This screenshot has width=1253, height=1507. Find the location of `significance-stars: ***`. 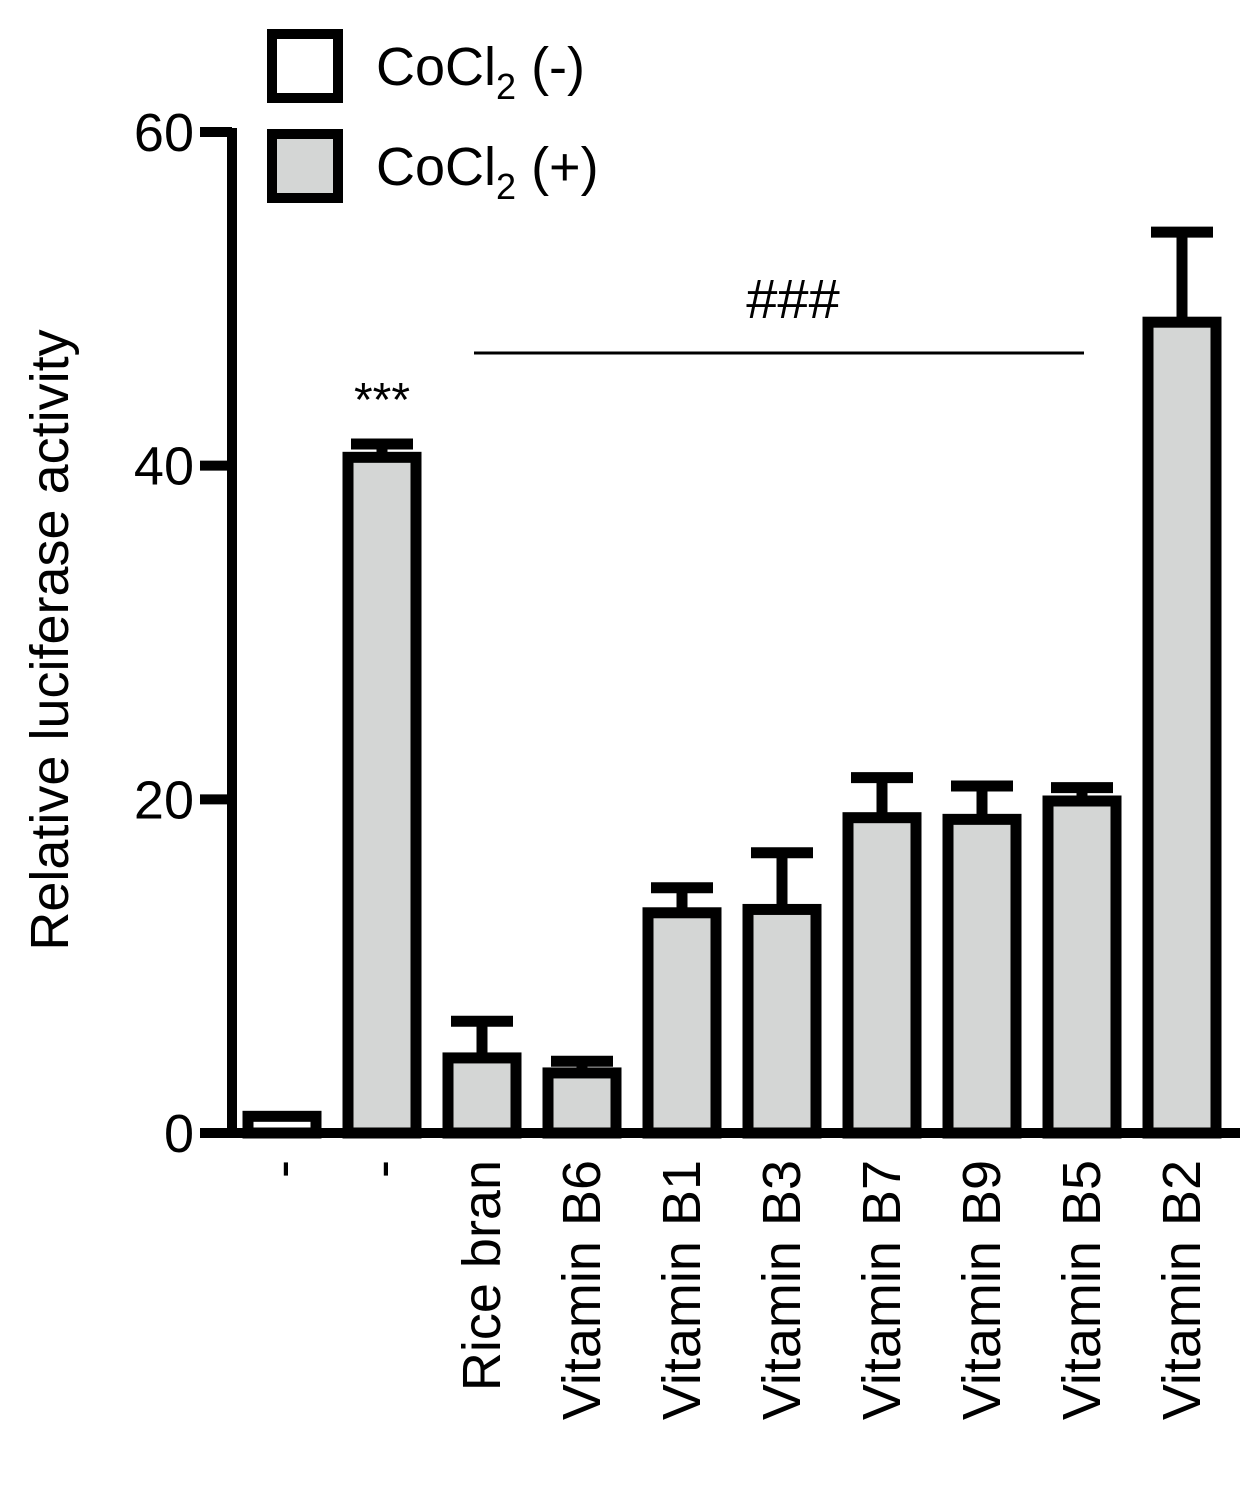

significance-stars: *** is located at coordinates (382, 400).